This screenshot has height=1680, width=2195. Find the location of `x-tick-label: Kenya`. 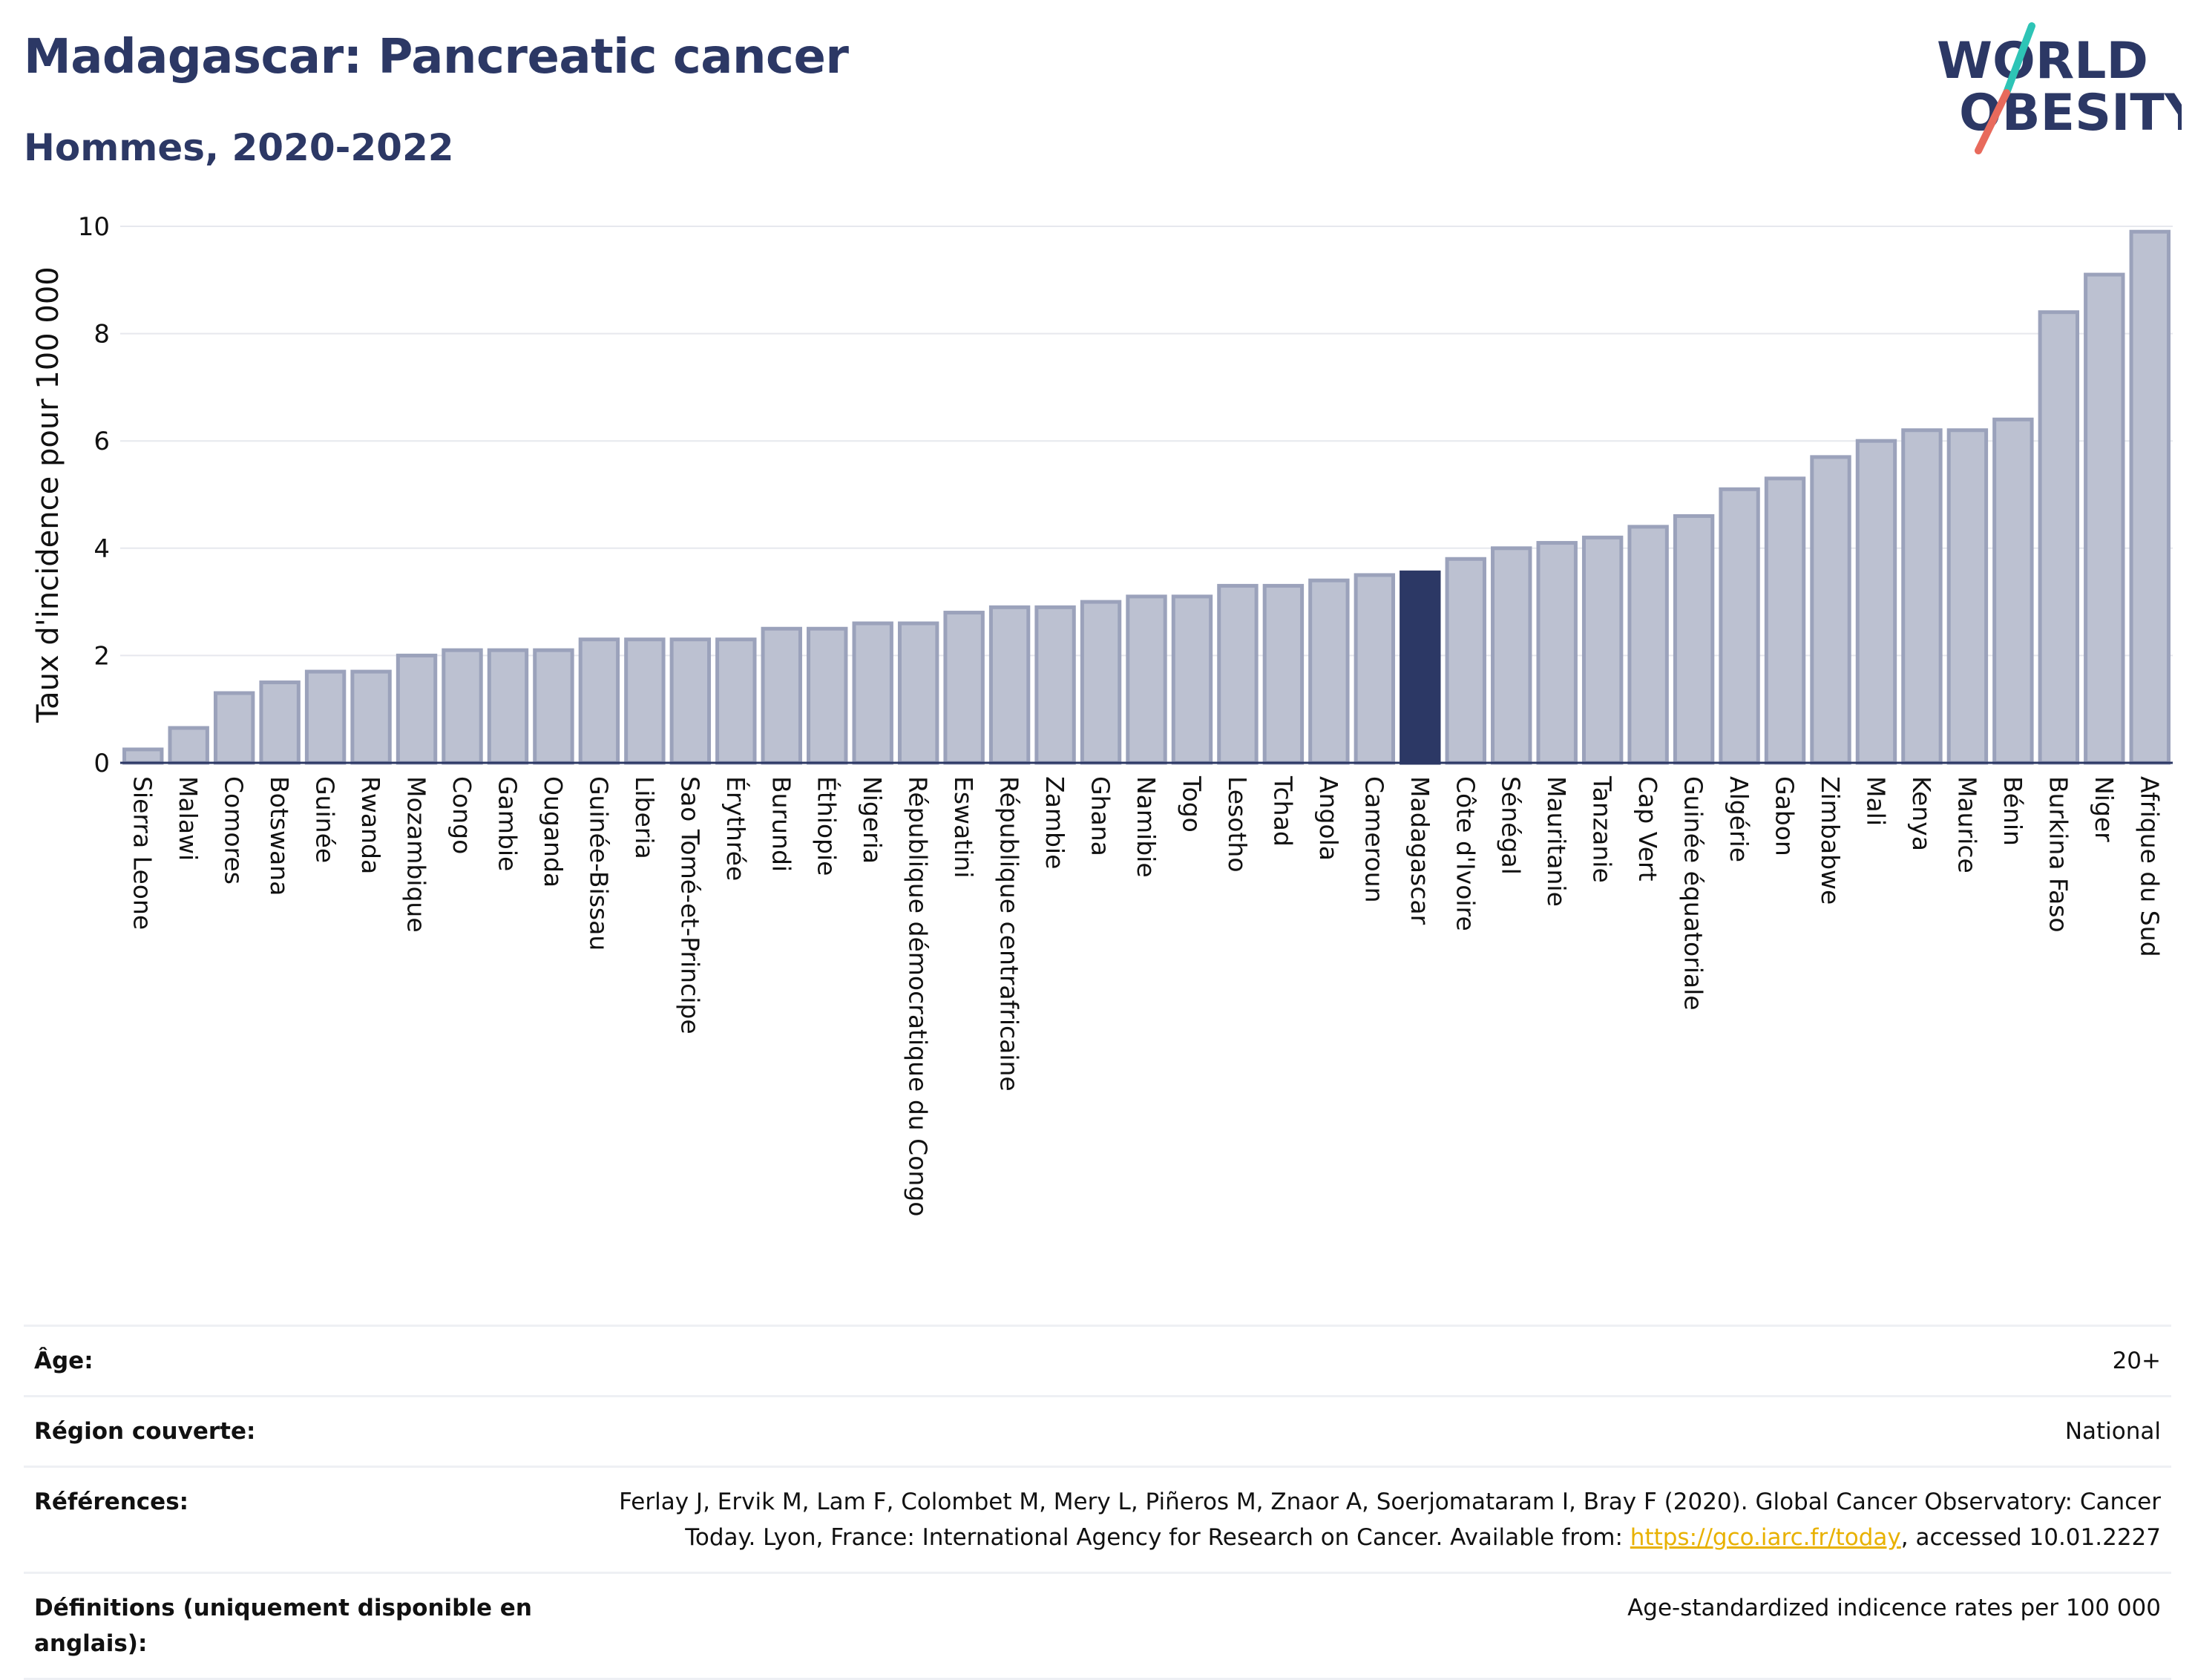

x-tick-label: Kenya is located at coordinates (1922, 814).